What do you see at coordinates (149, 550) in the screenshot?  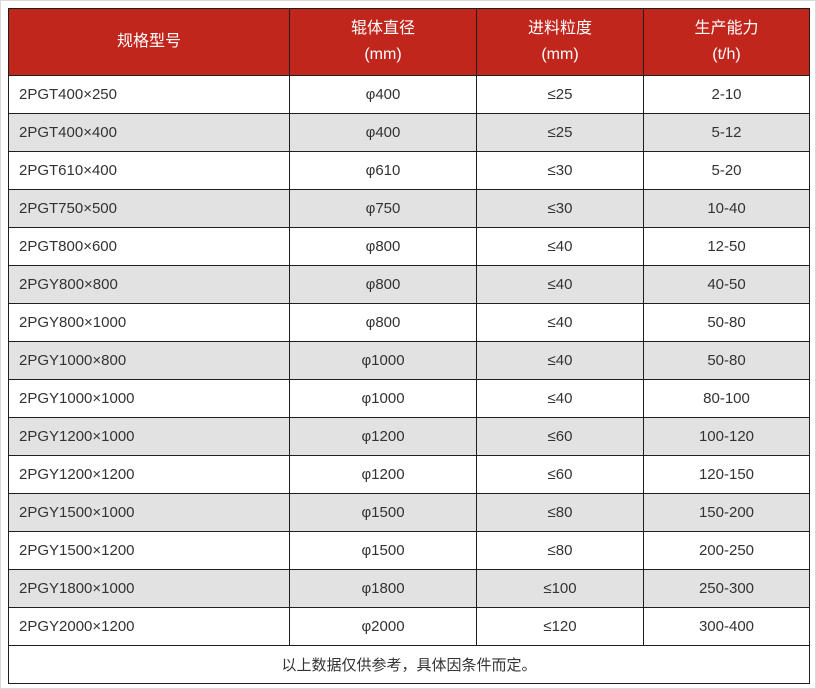 I see `cell-model: 2PGY1500×1200` at bounding box center [149, 550].